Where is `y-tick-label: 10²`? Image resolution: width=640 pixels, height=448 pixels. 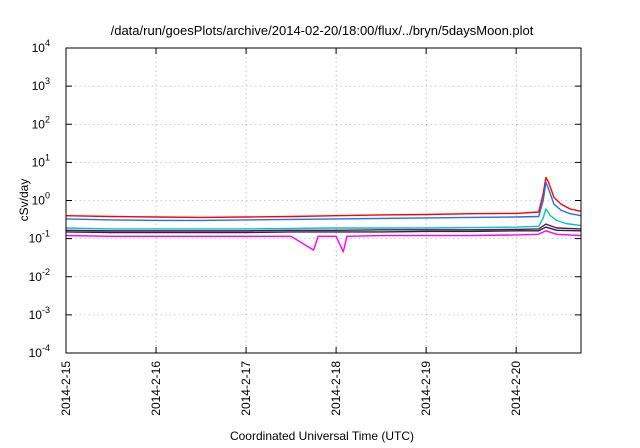
y-tick-label: 10² is located at coordinates (41, 122).